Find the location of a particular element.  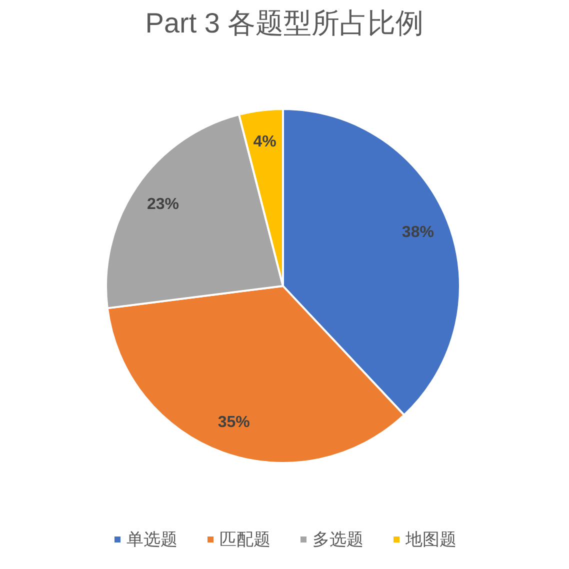

chart-title: Part 3 各题型所占比例 is located at coordinates (284, 23).